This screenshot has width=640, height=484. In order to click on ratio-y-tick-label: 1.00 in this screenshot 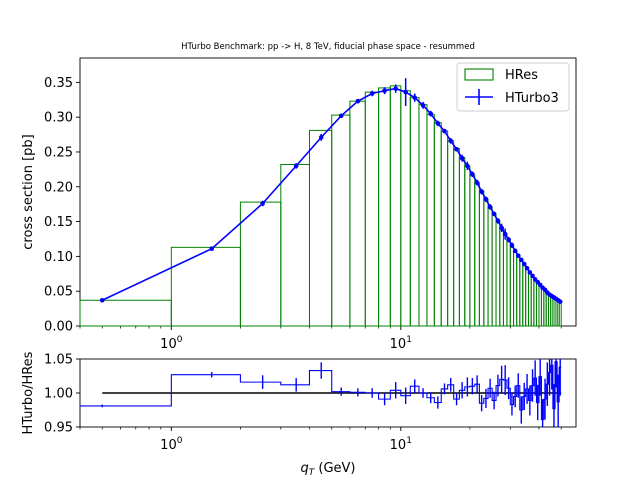, I will do `click(58, 394)`.